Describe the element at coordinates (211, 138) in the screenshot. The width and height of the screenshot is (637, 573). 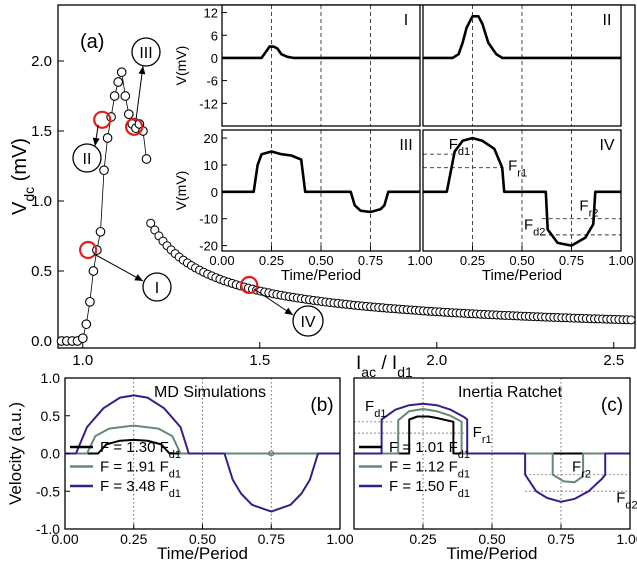
I see `inset-III-y-tick-label: 20` at that location.